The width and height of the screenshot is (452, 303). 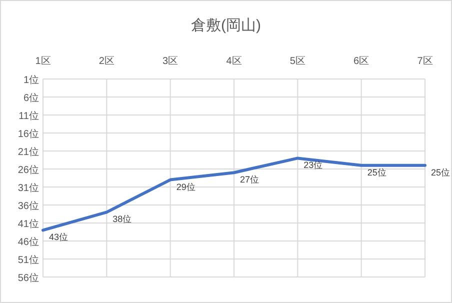 What do you see at coordinates (28, 260) in the screenshot?
I see `y-tick-label: 51位` at bounding box center [28, 260].